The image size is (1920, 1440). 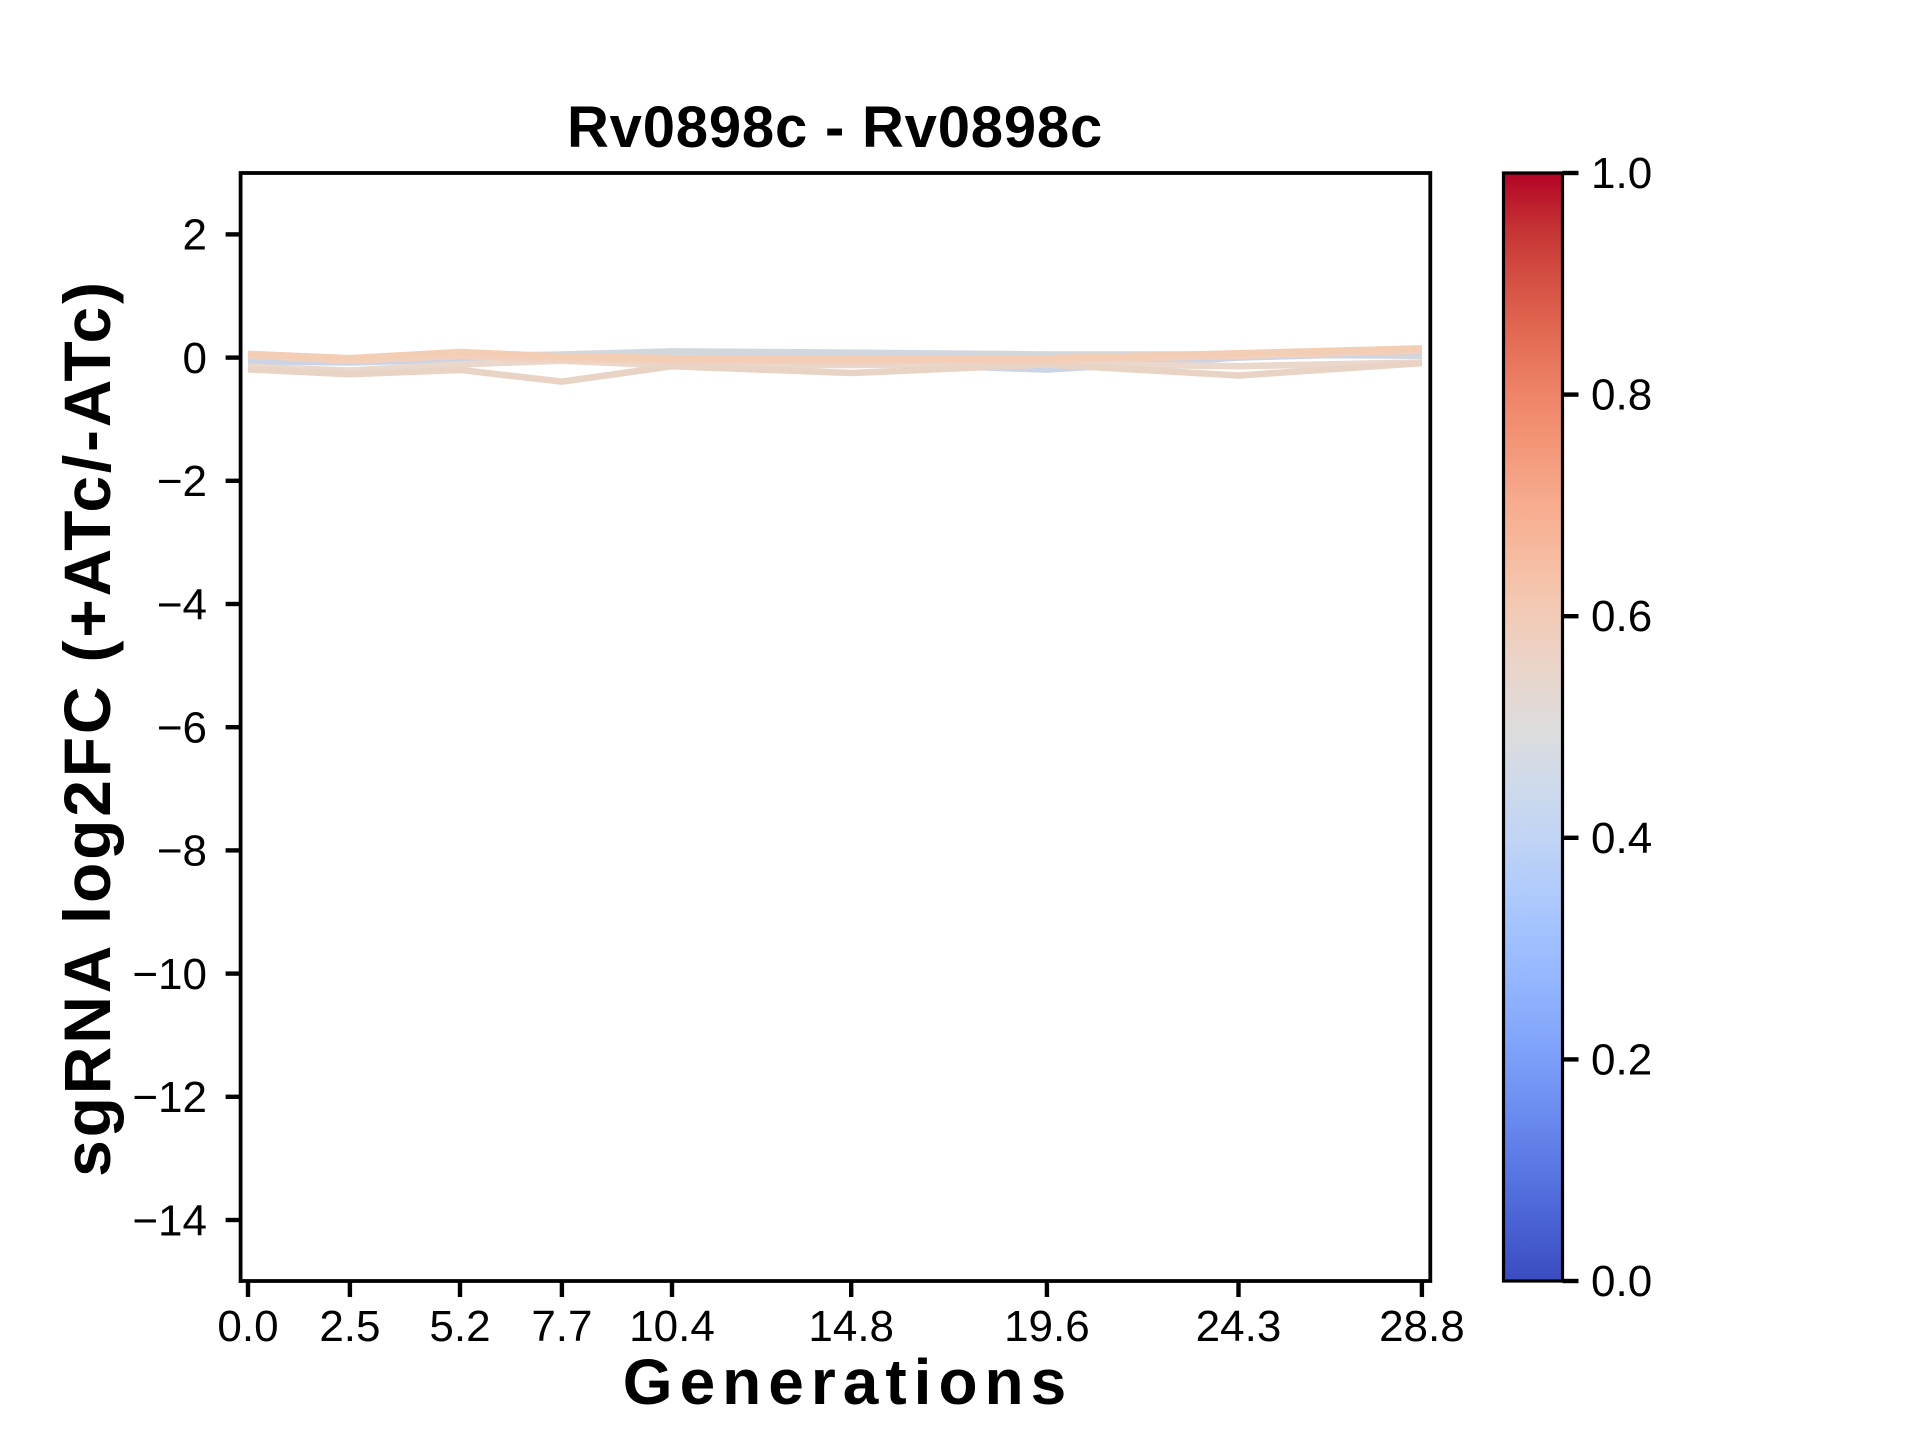 What do you see at coordinates (182, 481) in the screenshot?
I see `svg-text: −2` at bounding box center [182, 481].